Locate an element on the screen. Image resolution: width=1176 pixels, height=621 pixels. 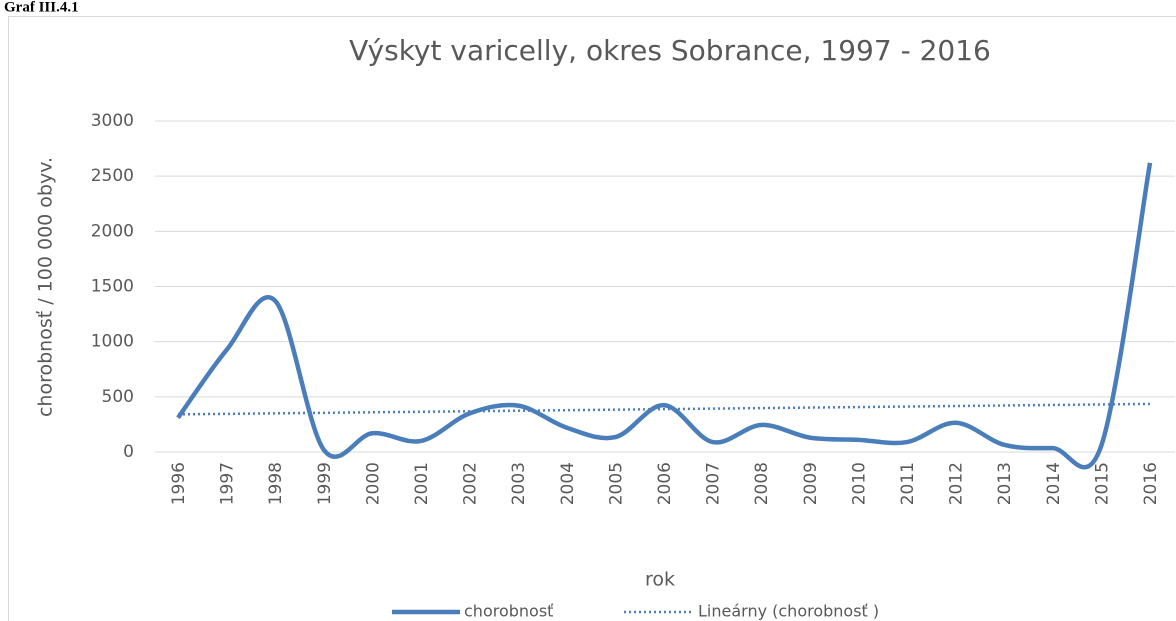
x-tick-label: 2003 is located at coordinates (519, 483).